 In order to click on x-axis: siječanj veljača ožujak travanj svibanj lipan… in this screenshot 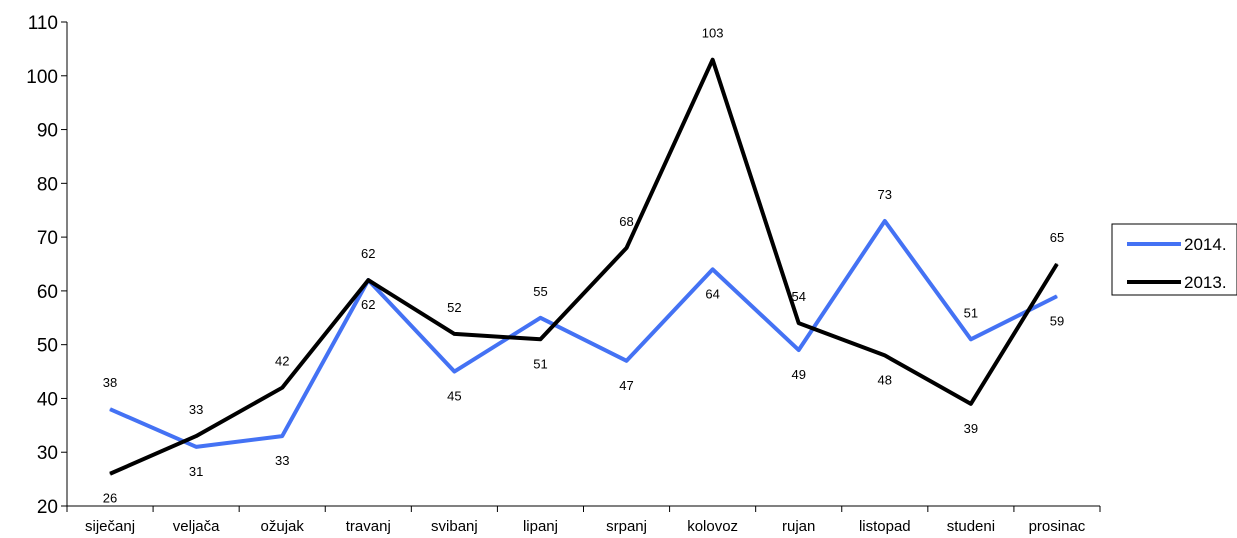, I will do `click(583, 520)`.